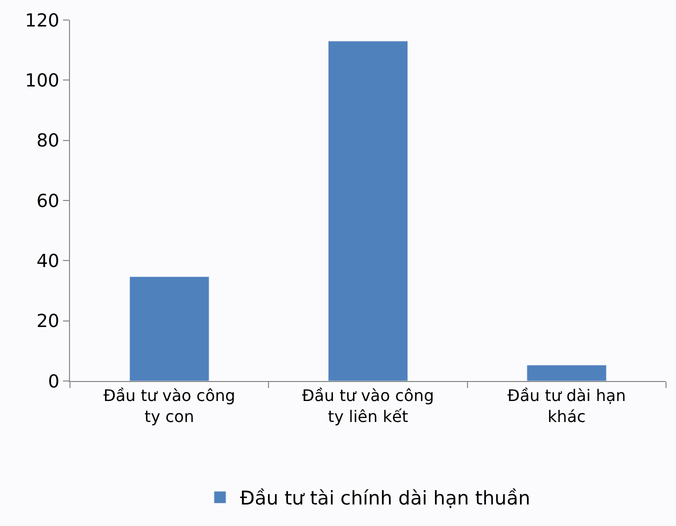 This screenshot has width=676, height=526. Describe the element at coordinates (54, 381) in the screenshot. I see `y-tick-label: 0` at that location.